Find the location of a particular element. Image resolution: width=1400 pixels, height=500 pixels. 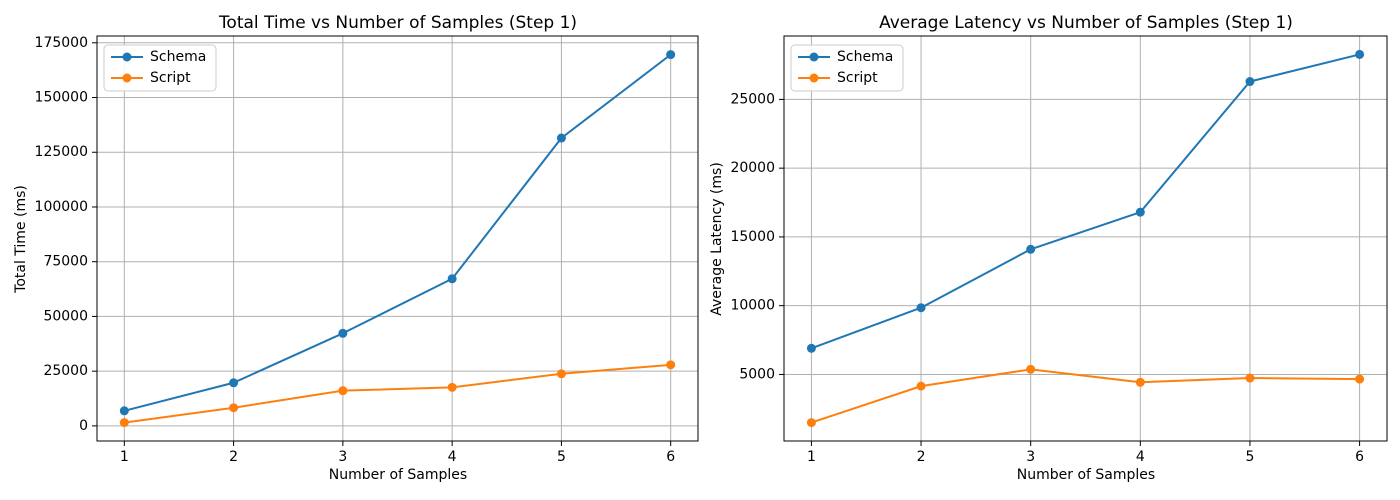

y-tick-label: 5000 is located at coordinates (757, 374).